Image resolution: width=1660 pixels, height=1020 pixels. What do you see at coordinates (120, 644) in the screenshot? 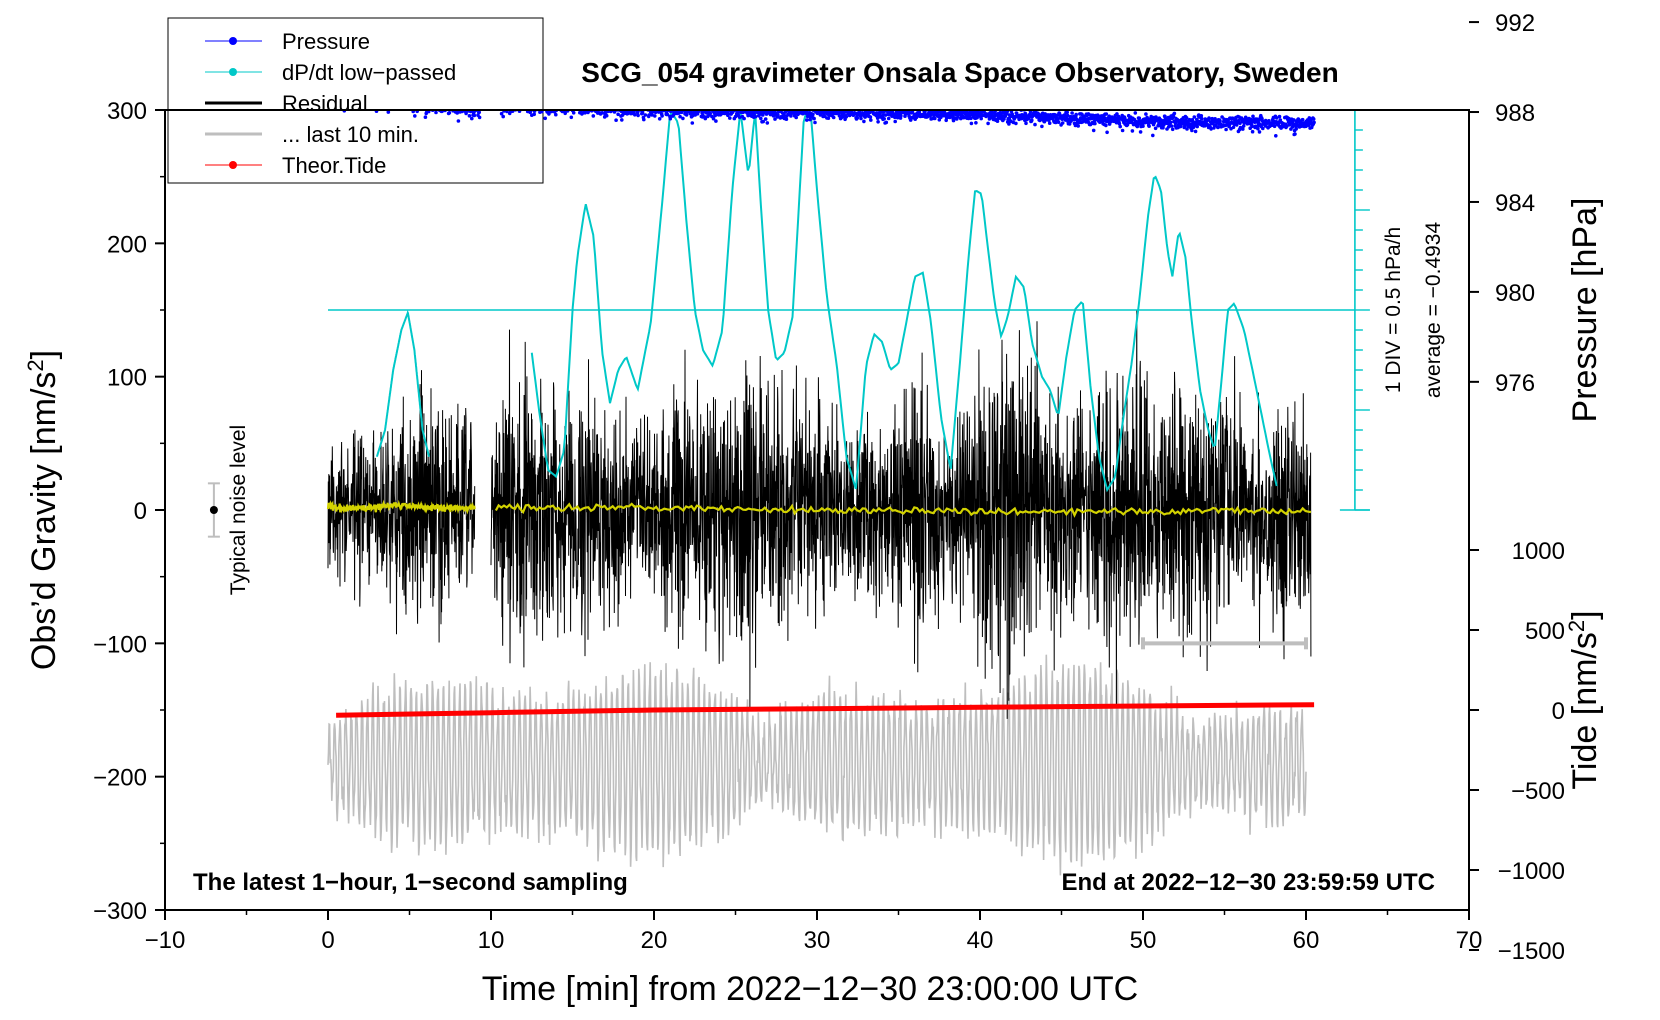
I see `y-tick-label: −100` at bounding box center [120, 644].